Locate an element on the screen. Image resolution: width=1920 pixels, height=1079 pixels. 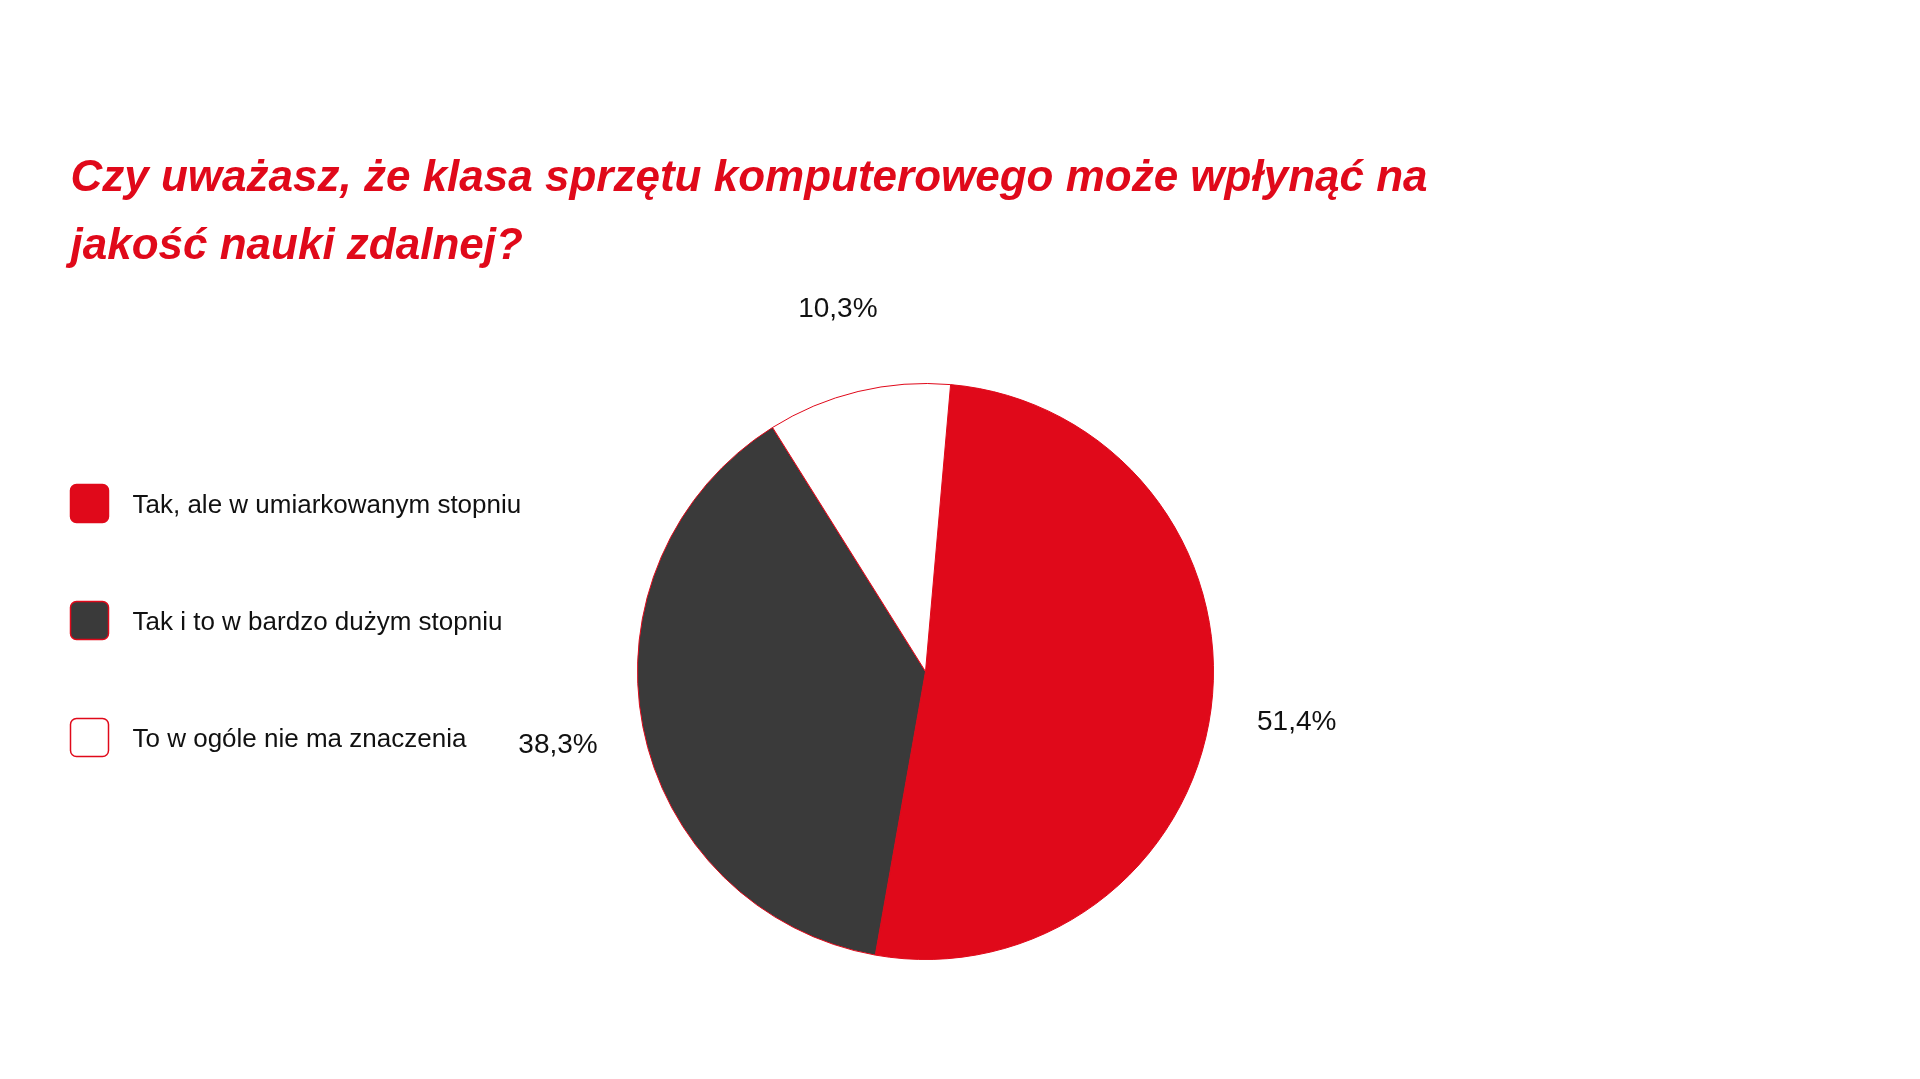
data-label: 10,3% is located at coordinates (838, 308).